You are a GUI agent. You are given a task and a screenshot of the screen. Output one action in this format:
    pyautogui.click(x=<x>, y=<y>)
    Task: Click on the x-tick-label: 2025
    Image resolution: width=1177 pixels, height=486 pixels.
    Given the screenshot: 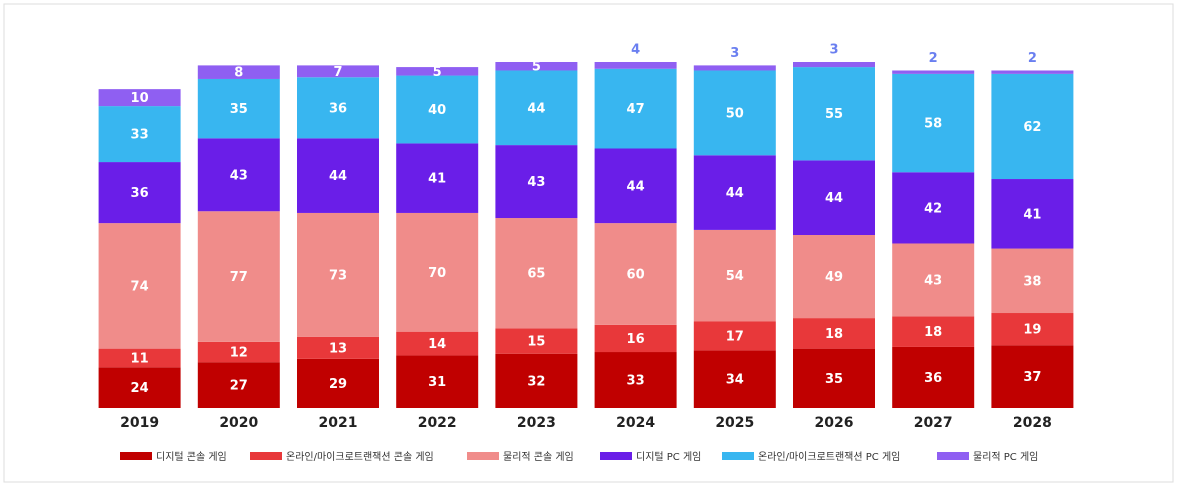 What is the action you would take?
    pyautogui.click(x=734, y=423)
    